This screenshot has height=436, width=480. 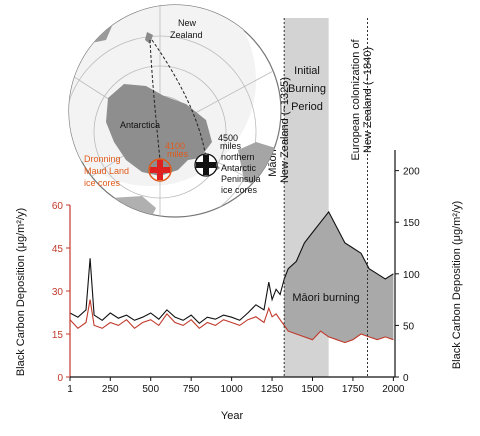 I want to click on new-zealand-shape, so click(x=149, y=38).